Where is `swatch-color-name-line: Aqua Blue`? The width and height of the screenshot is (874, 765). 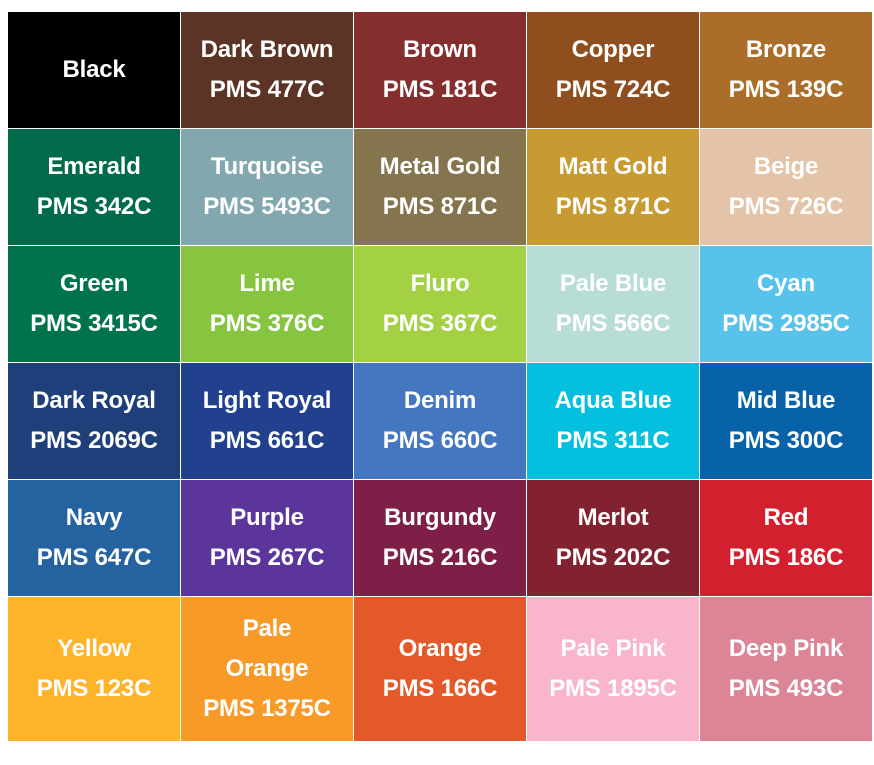 swatch-color-name-line: Aqua Blue is located at coordinates (613, 400).